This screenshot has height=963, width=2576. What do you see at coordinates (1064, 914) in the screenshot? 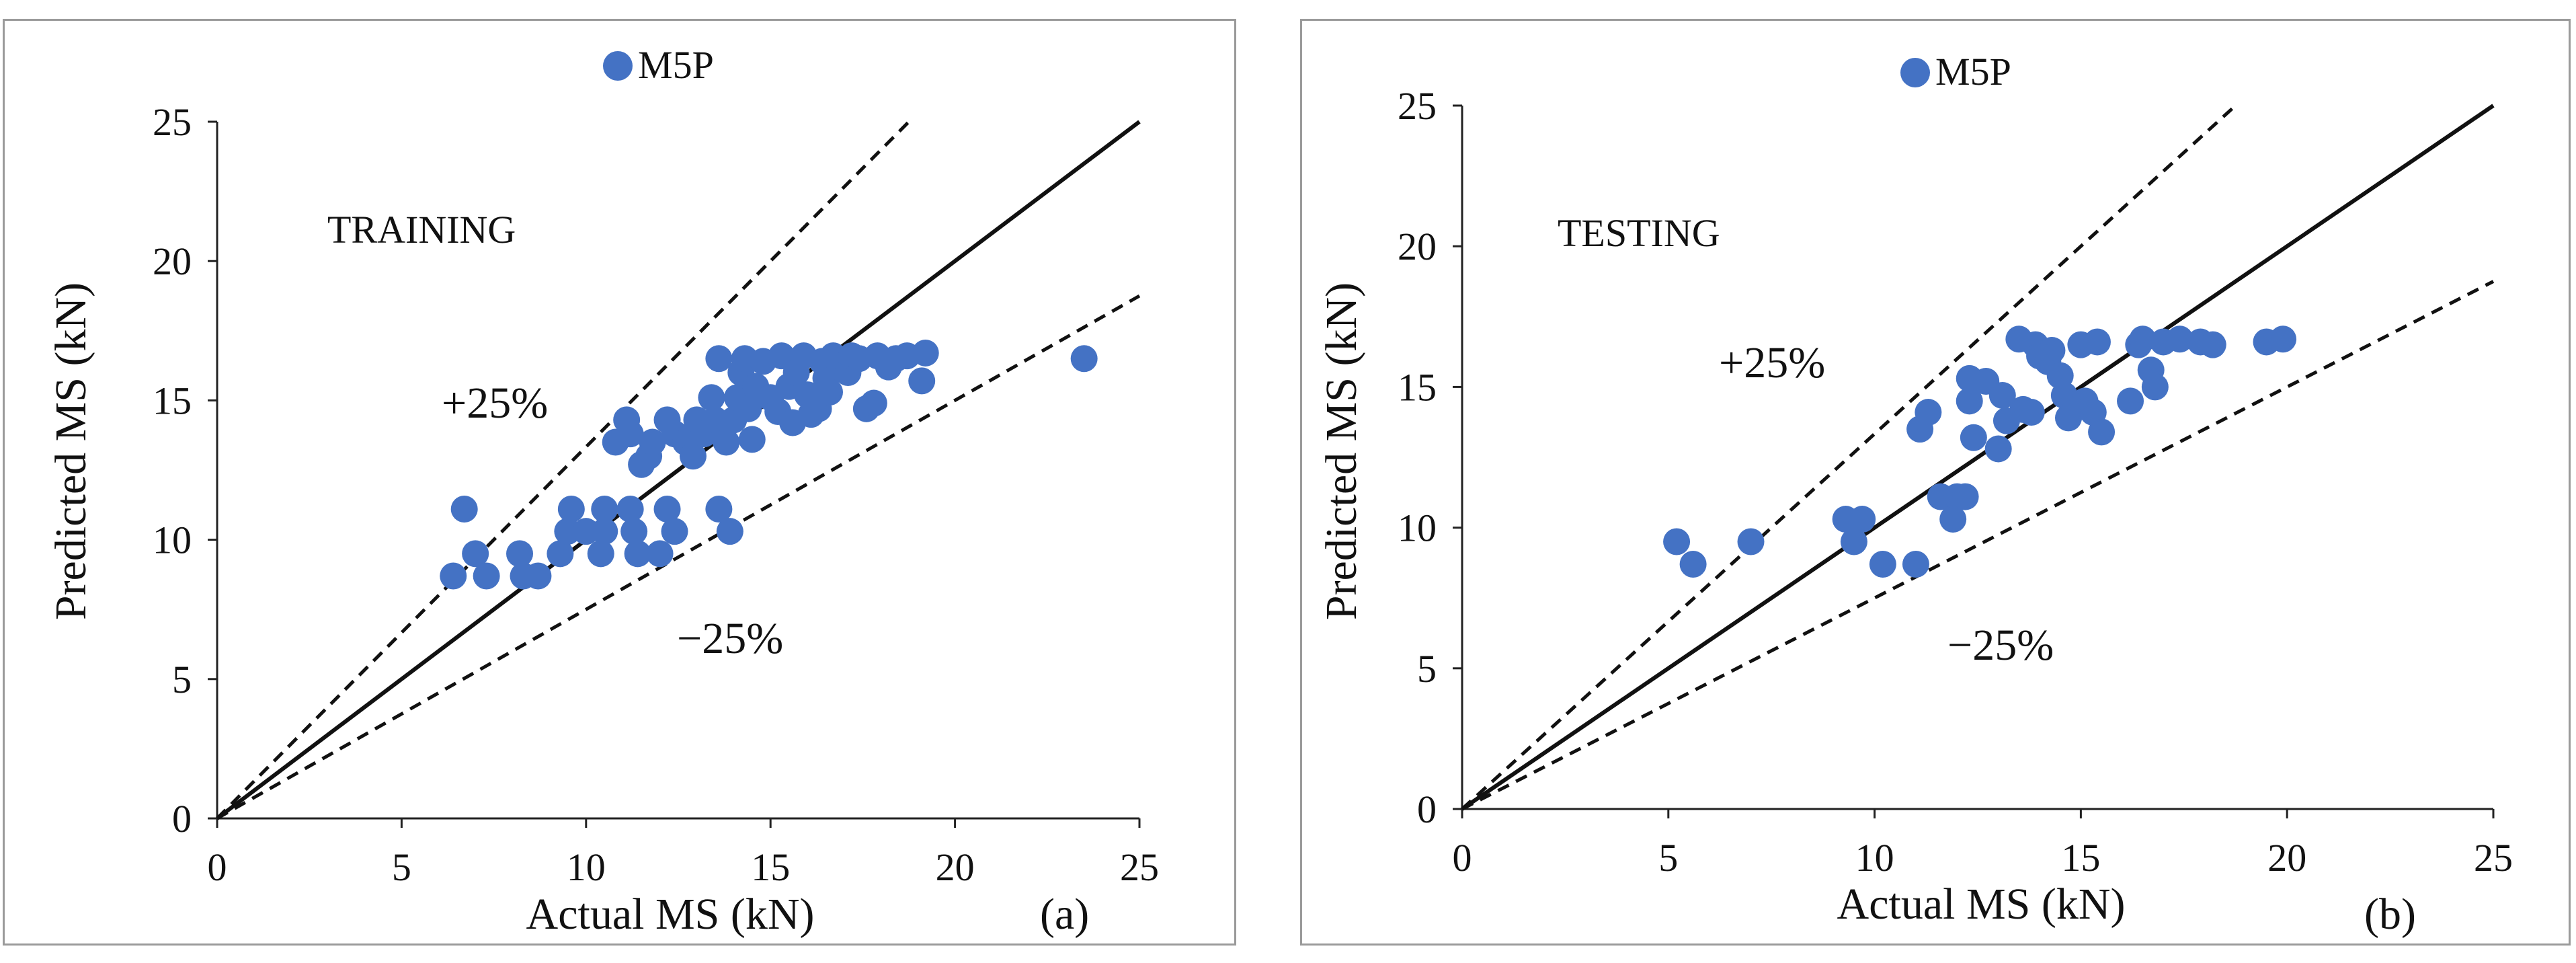
I see `panel-label: (a)` at bounding box center [1064, 914].